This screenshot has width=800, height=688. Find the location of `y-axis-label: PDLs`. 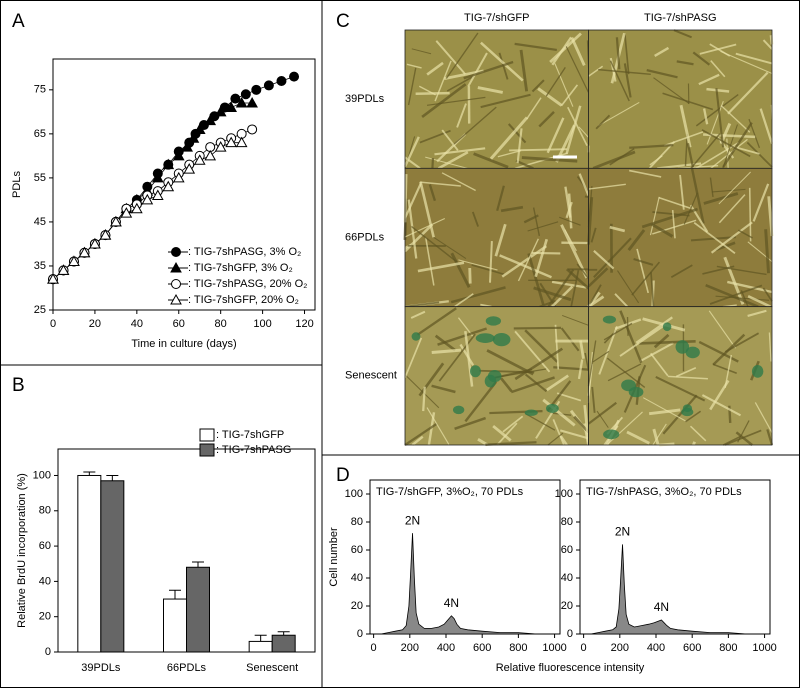

y-axis-label: PDLs is located at coordinates (17, 184).